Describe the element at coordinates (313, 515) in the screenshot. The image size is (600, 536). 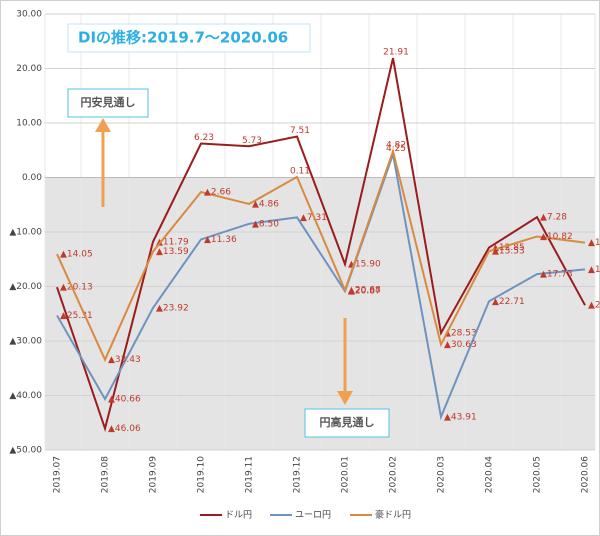
I see `legend-label: ユーロ円` at that location.